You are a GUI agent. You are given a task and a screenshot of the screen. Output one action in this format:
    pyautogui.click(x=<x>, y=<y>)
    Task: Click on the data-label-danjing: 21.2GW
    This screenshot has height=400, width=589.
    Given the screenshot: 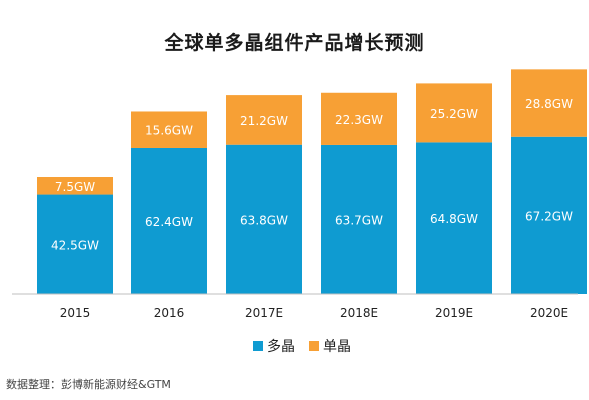 What is the action you would take?
    pyautogui.click(x=264, y=121)
    